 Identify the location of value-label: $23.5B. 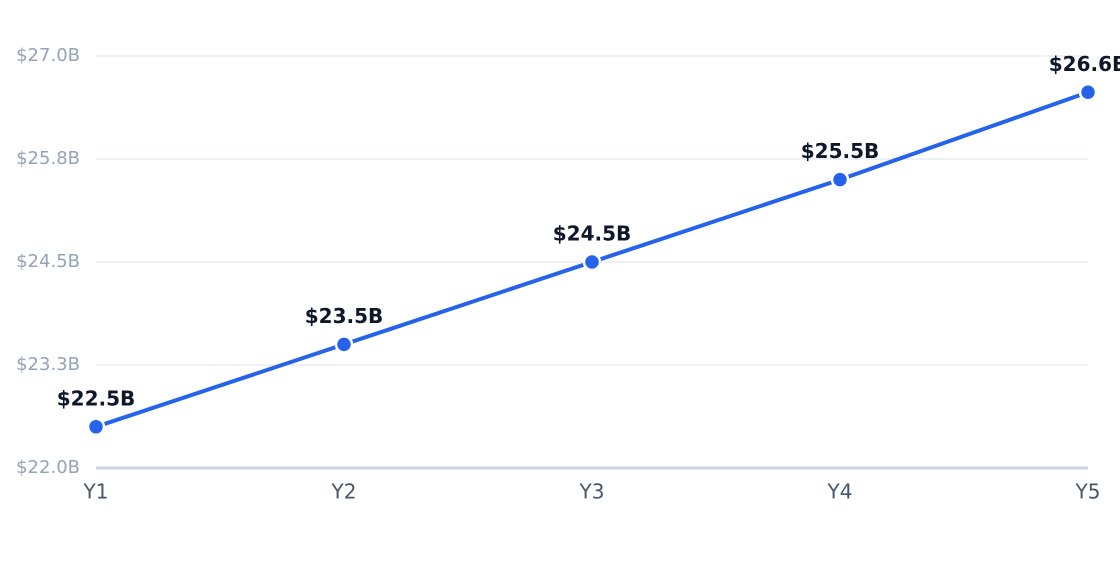
(344, 316).